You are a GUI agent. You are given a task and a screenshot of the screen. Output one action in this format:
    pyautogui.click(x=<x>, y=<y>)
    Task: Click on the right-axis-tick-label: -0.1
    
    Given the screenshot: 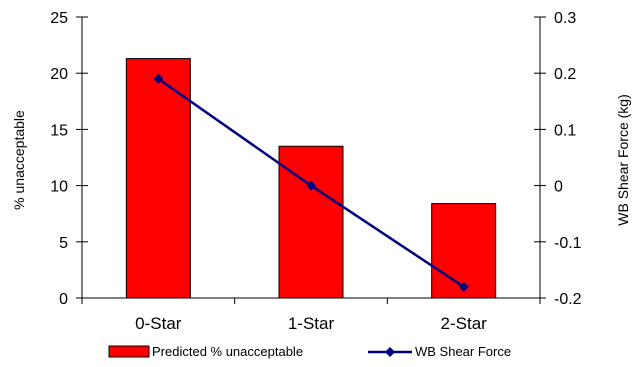 What is the action you would take?
    pyautogui.click(x=568, y=243)
    